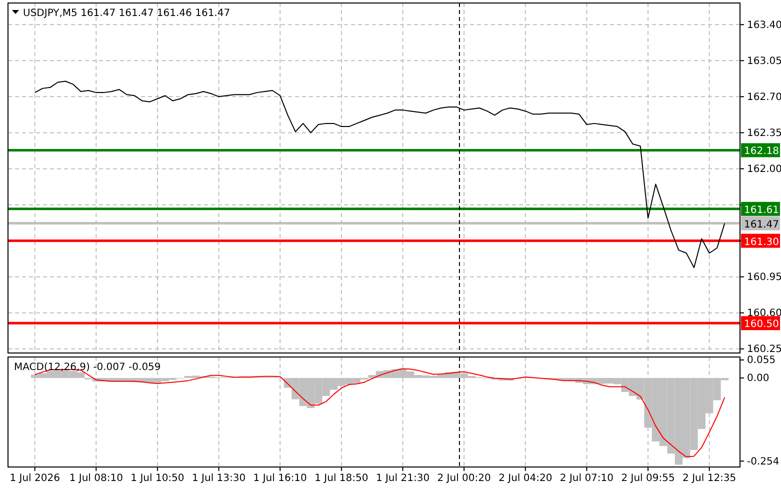 This screenshot has height=489, width=781. Describe the element at coordinates (648, 478) in the screenshot. I see `x-tick-label: 2 Jul 09:55` at that location.